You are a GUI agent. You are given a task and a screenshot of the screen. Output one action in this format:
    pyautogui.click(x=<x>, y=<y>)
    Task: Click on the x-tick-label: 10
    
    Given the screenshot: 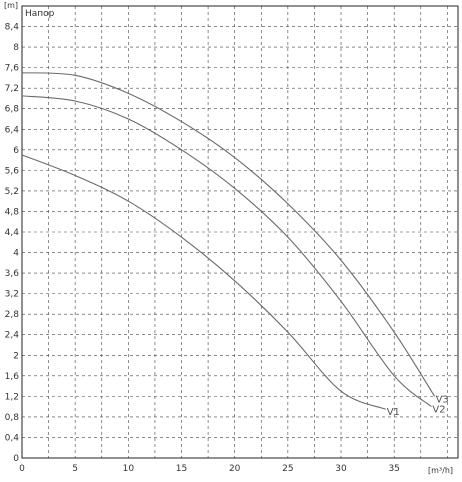 What is the action you would take?
    pyautogui.click(x=129, y=469)
    